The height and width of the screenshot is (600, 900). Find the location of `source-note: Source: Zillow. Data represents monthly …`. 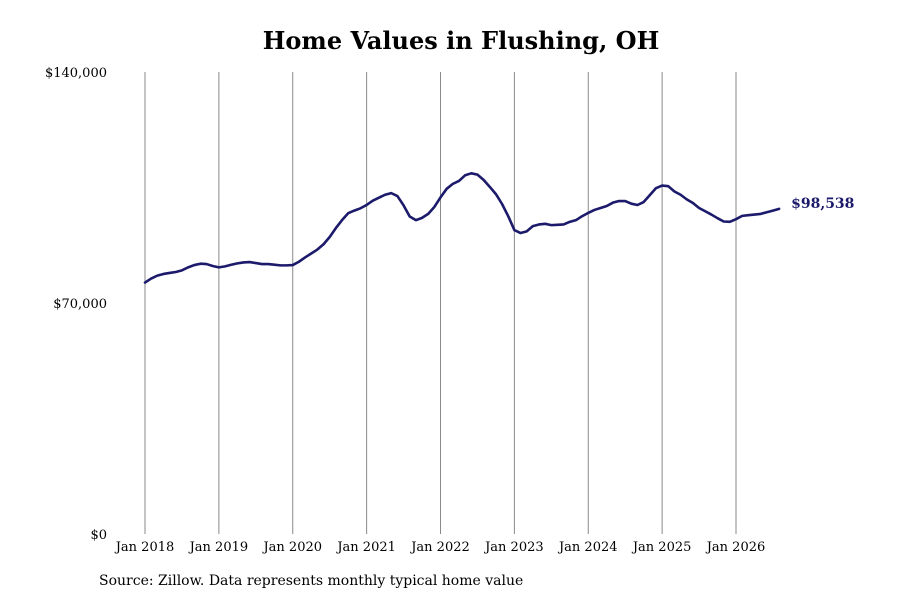

source-note: Source: Zillow. Data represents monthly … is located at coordinates (311, 581).